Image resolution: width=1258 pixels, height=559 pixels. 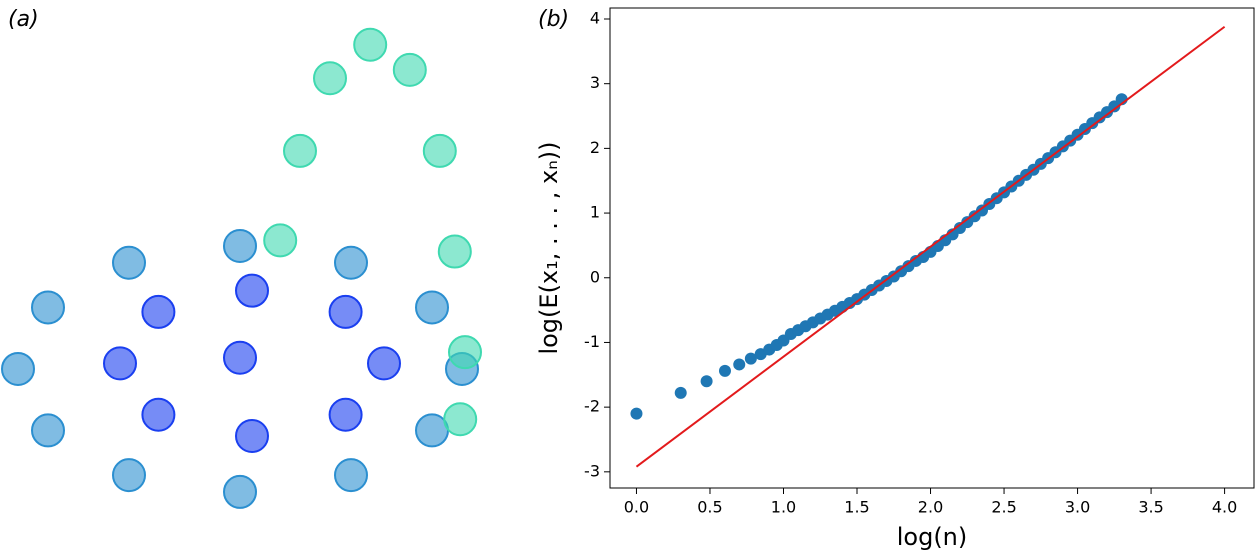 What do you see at coordinates (783, 507) in the screenshot?
I see `x-tick-label: 1.0` at bounding box center [783, 507].